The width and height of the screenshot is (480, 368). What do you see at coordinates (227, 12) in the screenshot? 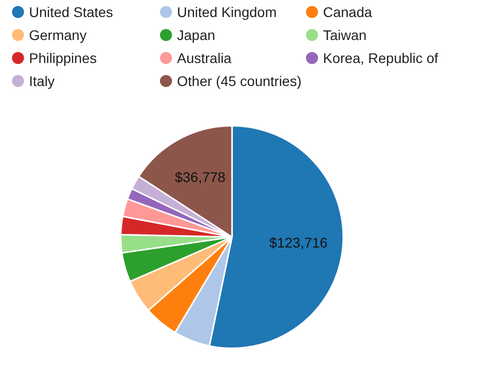
I see `legend-label: United Kingdom` at bounding box center [227, 12].